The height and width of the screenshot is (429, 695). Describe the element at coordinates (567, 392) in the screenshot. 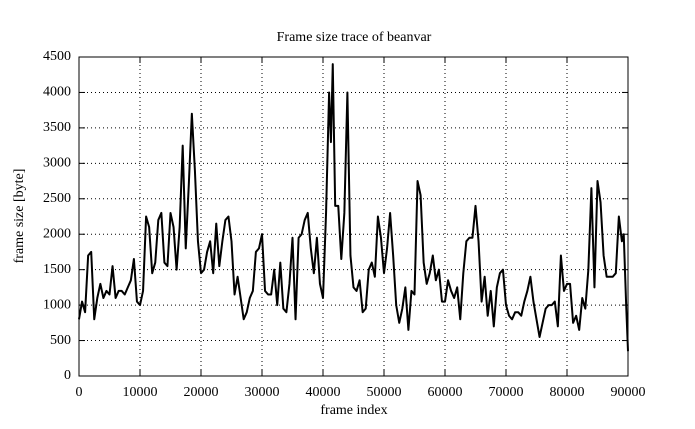

I see `x-tick-label: 80000` at that location.